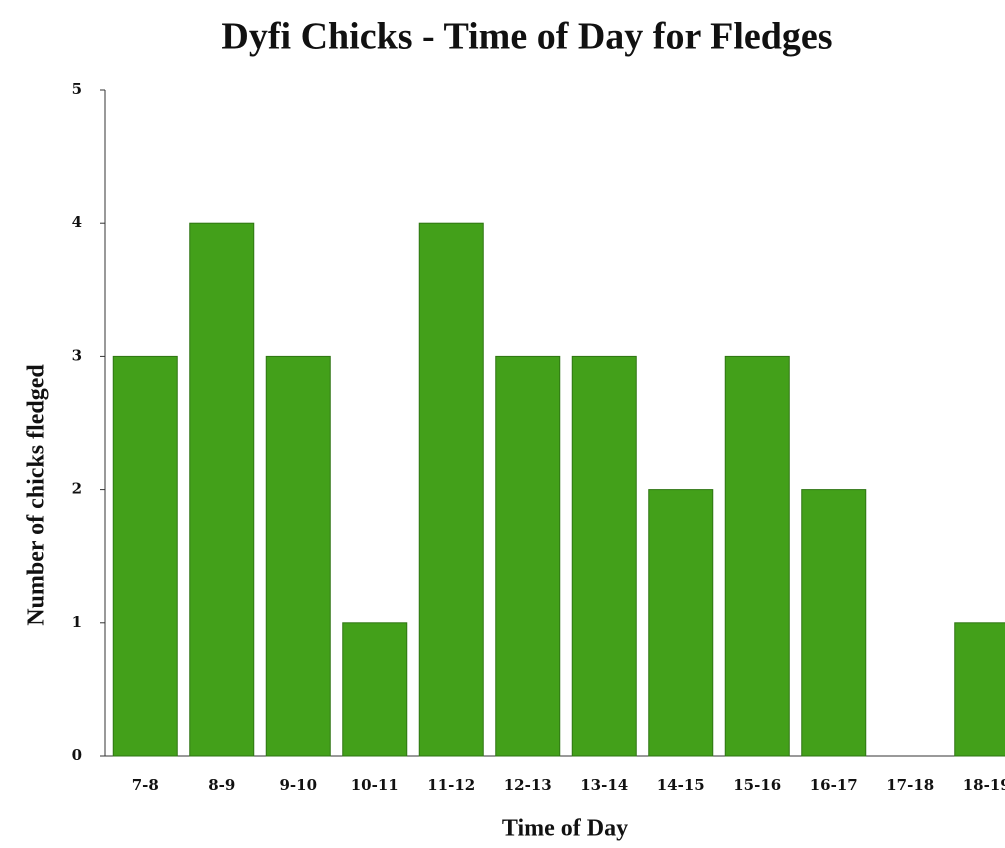 This screenshot has width=1005, height=848. What do you see at coordinates (681, 785) in the screenshot?
I see `x-tick-label: 14-15` at bounding box center [681, 785].